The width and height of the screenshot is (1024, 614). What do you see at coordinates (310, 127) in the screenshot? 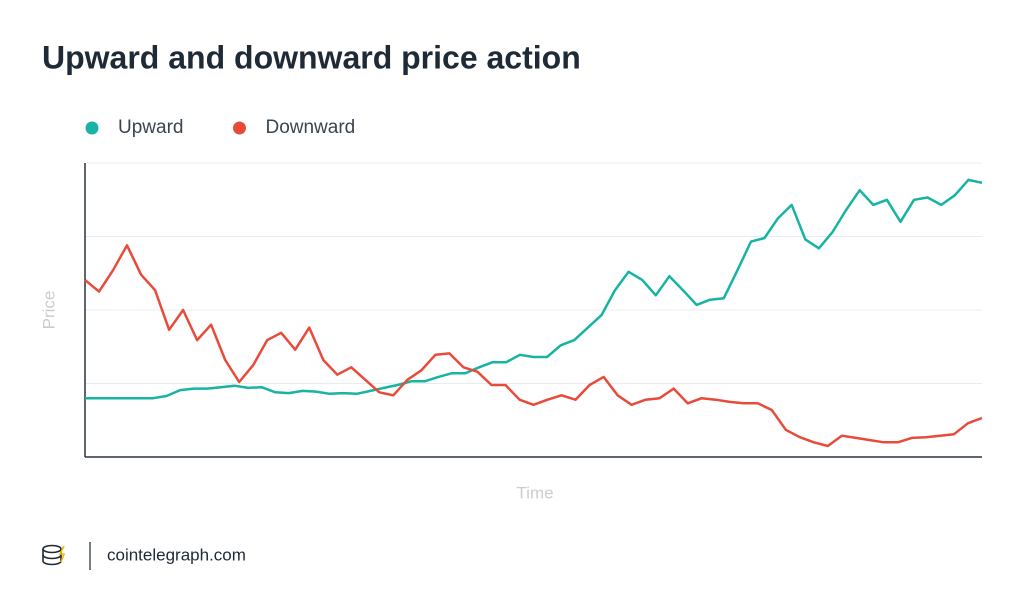
I see `legend-label: Downward` at bounding box center [310, 127].